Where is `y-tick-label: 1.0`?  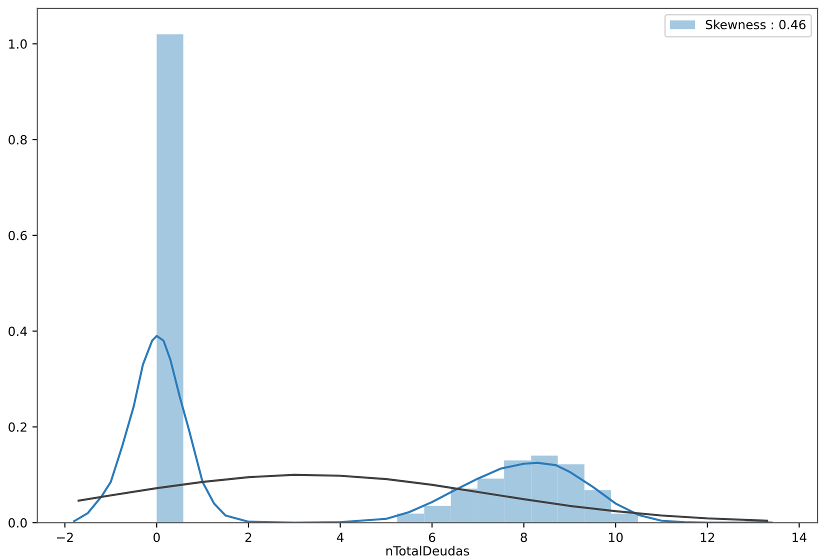
y-tick-label: 1.0 is located at coordinates (18, 44).